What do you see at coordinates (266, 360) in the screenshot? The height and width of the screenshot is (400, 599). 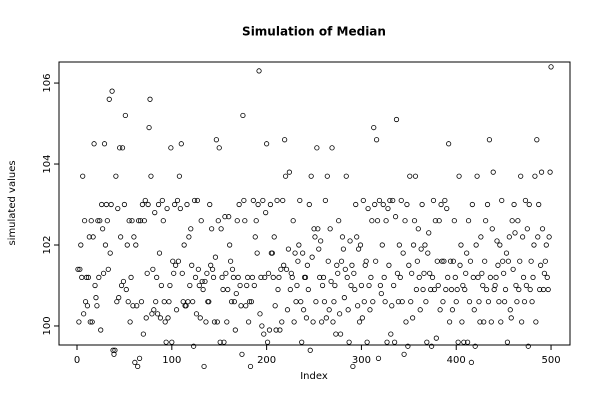 I see `x-tick-label: 200` at bounding box center [266, 360].